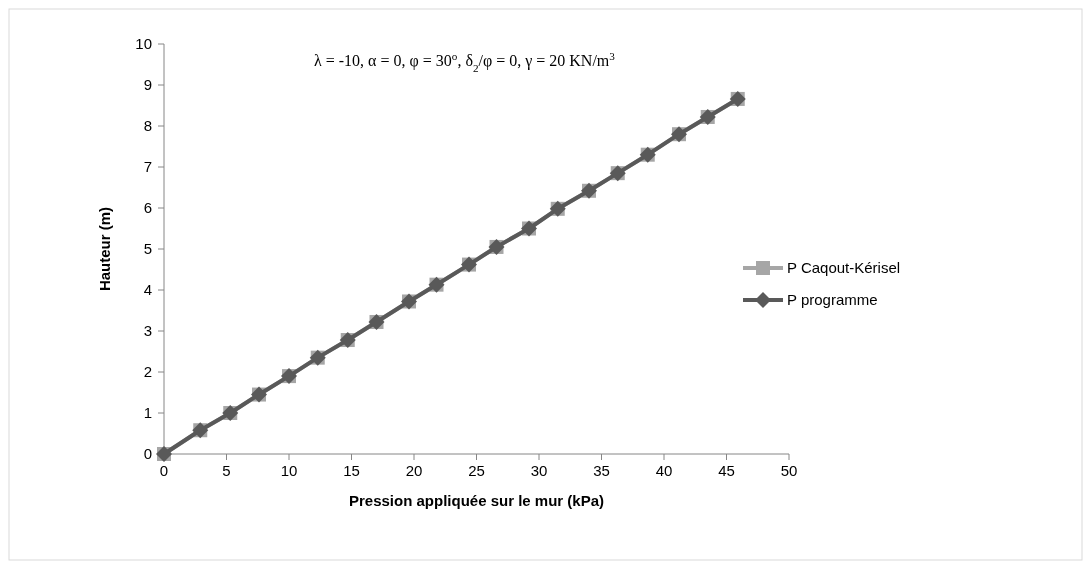 The image size is (1091, 569). I want to click on x-axis-title: Pression appliquée sur le mur (kPa), so click(476, 500).